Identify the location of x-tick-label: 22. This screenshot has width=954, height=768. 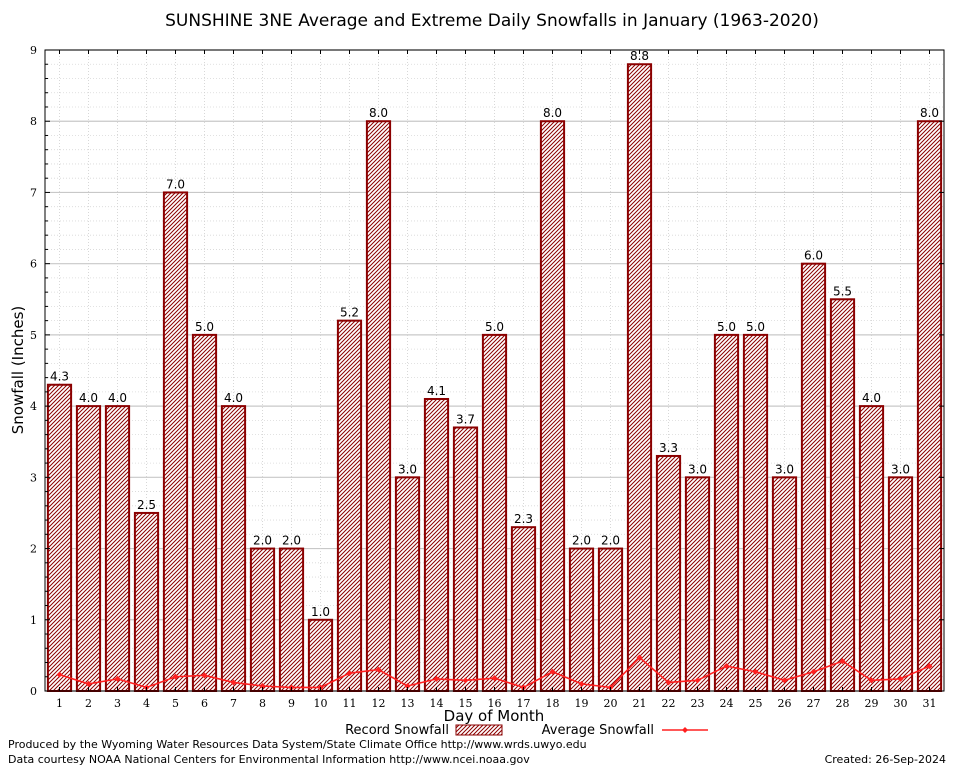
(669, 703).